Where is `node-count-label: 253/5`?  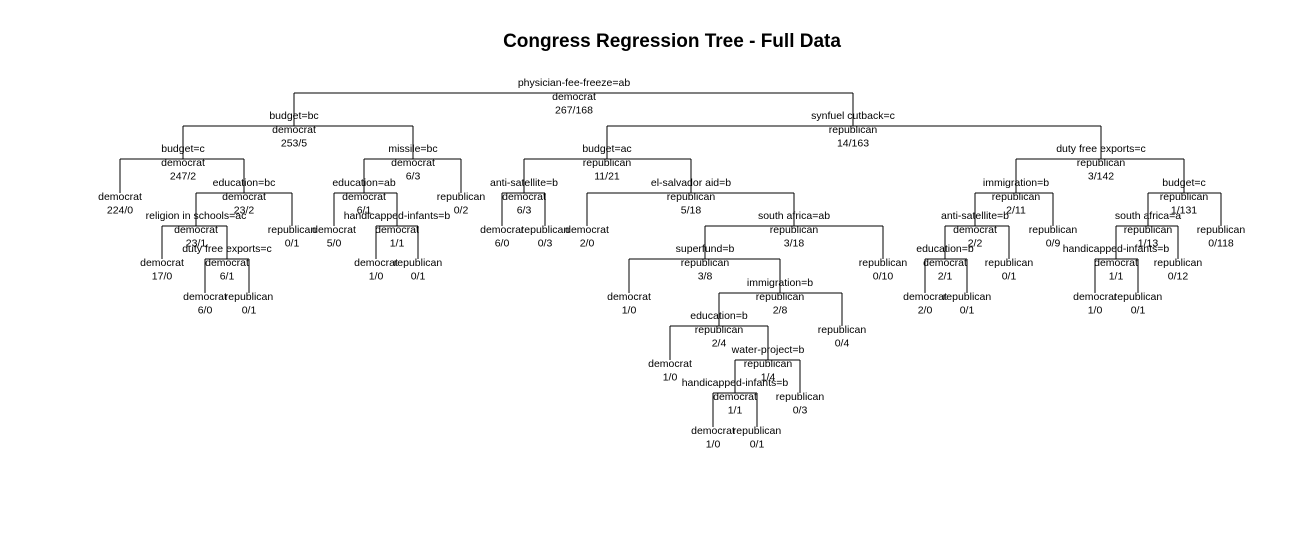
node-count-label: 253/5 is located at coordinates (294, 144).